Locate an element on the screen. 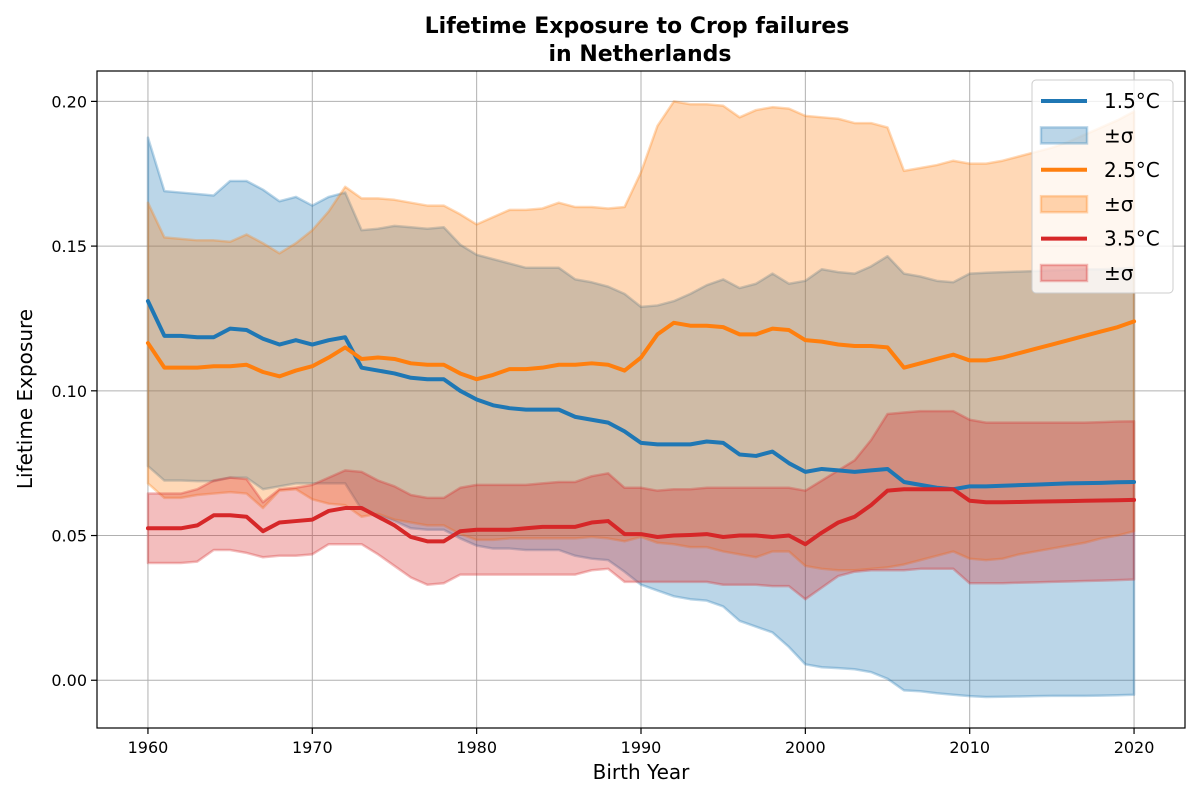  chart-title-line-1: Lifetime Exposure to Crop failures is located at coordinates (637, 26).